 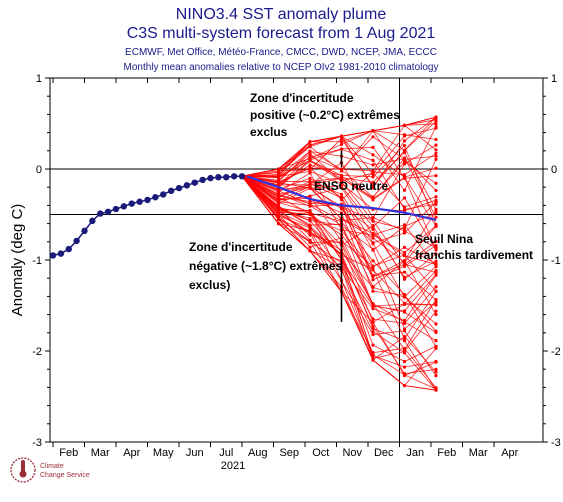 I want to click on logo-thermometer-icon, so click(x=23, y=470).